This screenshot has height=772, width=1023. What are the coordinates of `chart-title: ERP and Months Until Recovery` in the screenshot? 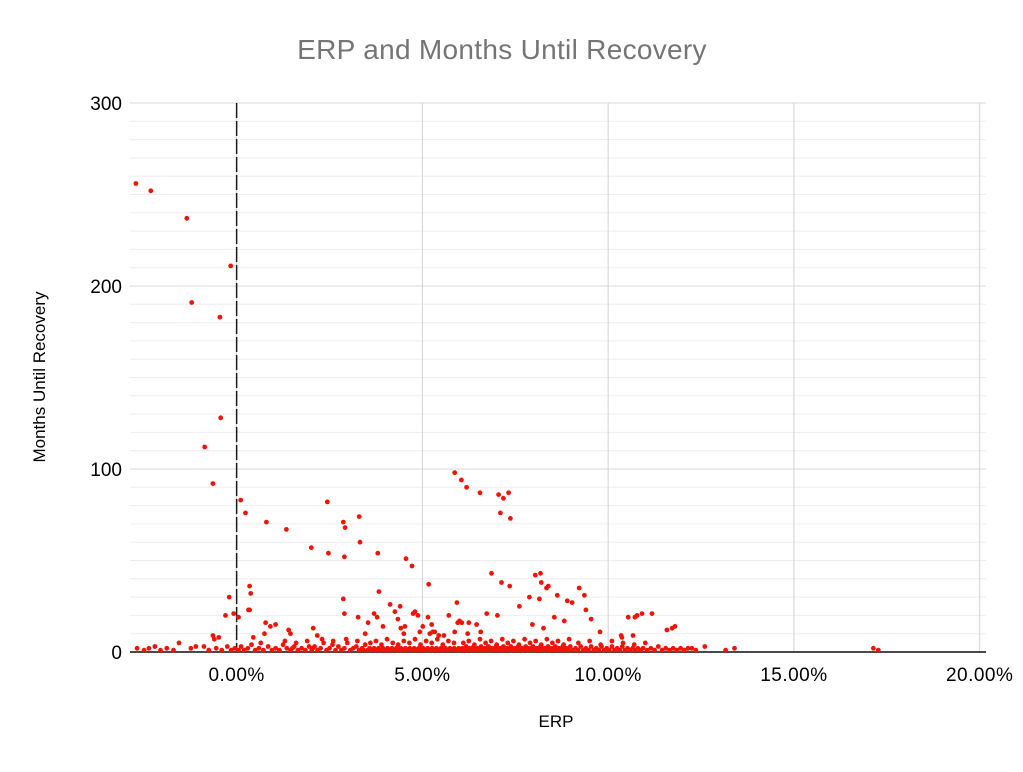 It's located at (502, 49).